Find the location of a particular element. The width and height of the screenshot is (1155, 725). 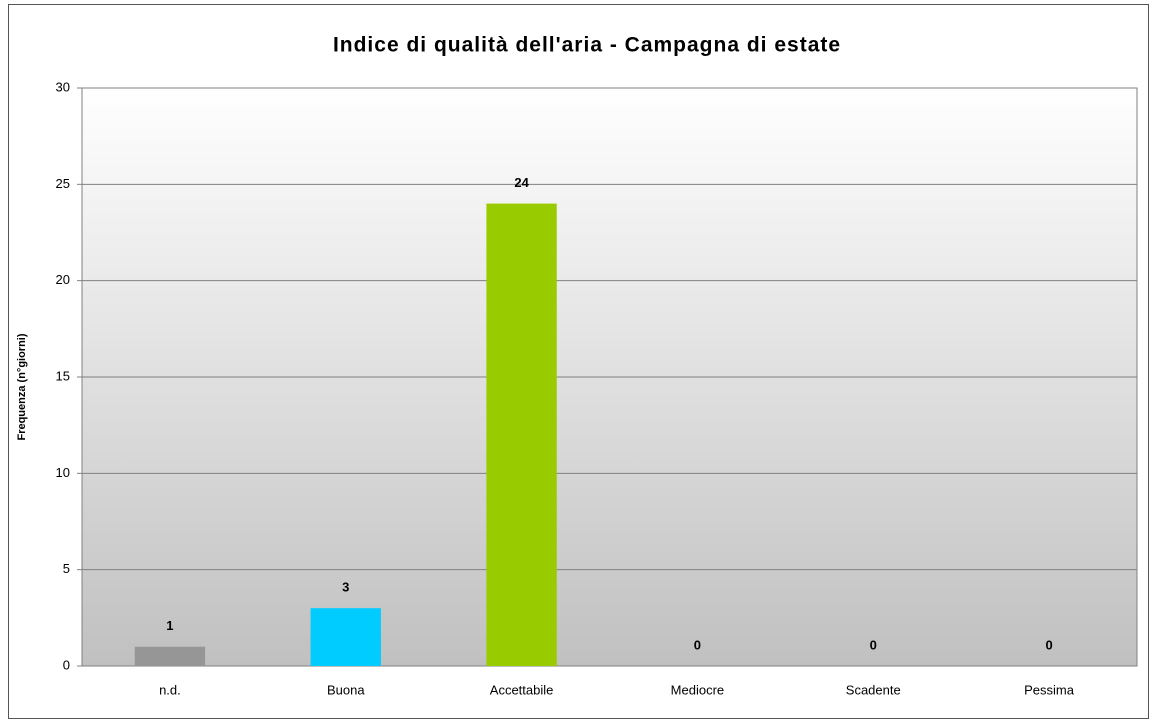

x-tick-label: Mediocre is located at coordinates (697, 689).